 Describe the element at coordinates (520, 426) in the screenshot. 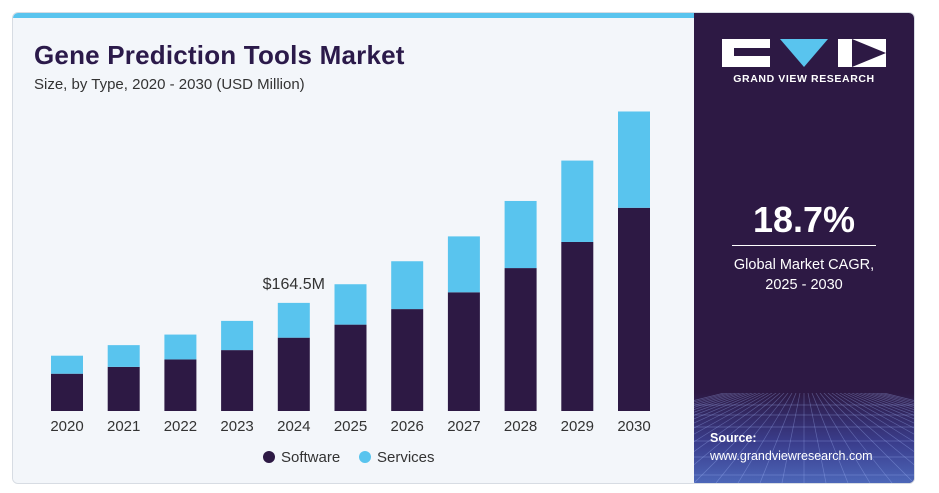

I see `x-tick-label: 2028` at that location.